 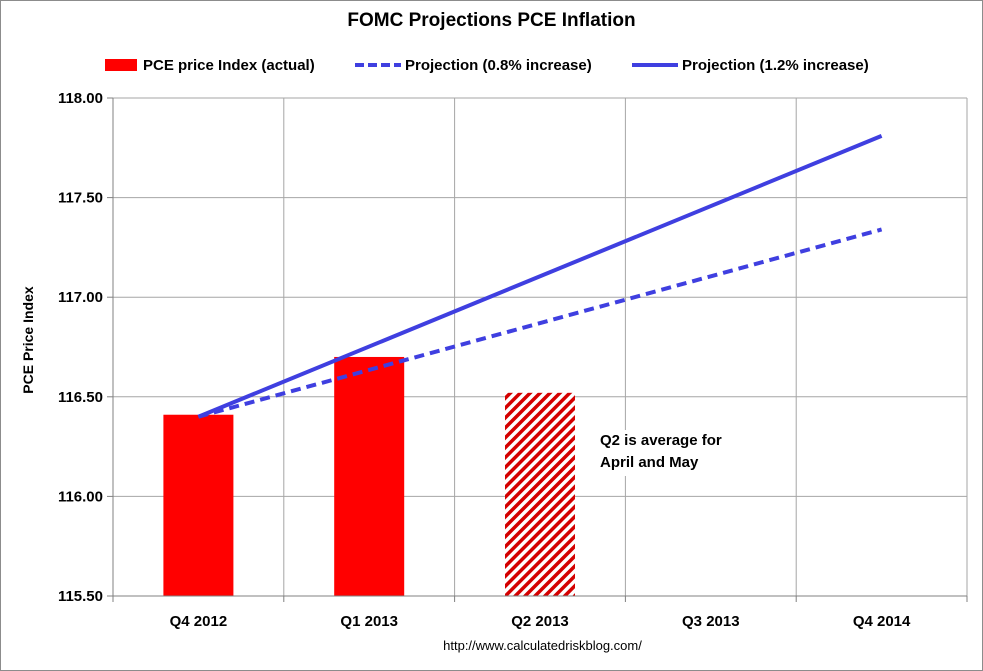 I want to click on legend-item-projection-12: Projection (1.2% increase), so click(x=750, y=65).